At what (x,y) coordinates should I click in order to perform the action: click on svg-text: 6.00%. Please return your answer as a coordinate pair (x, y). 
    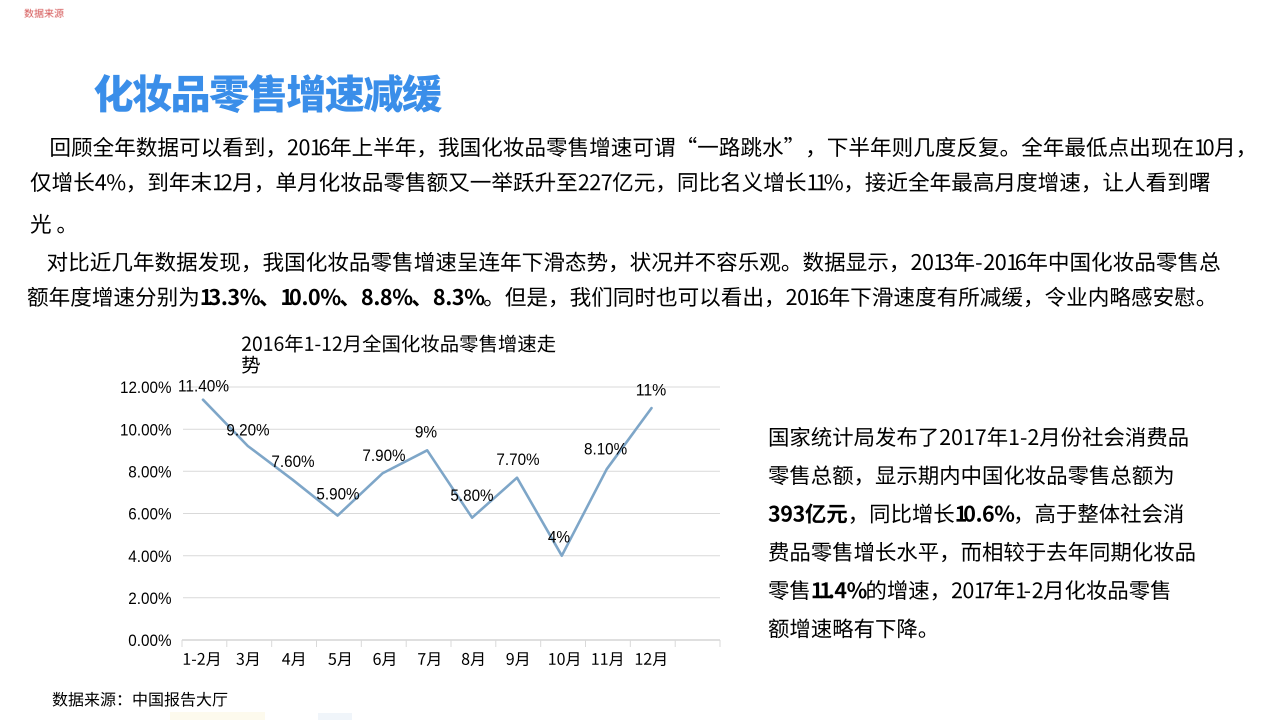
    Looking at the image, I should click on (149, 514).